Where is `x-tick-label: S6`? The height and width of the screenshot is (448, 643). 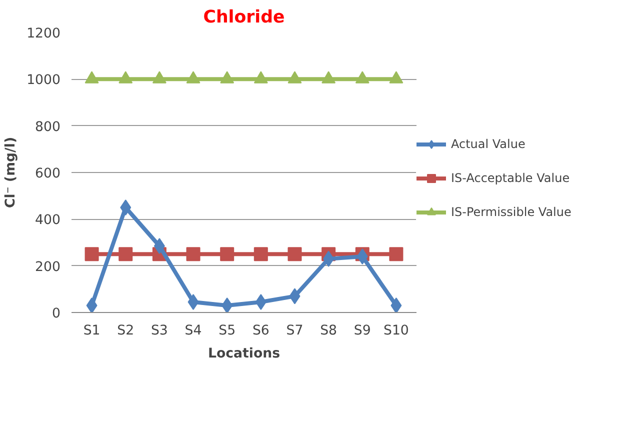 x-tick-label: S6 is located at coordinates (261, 331).